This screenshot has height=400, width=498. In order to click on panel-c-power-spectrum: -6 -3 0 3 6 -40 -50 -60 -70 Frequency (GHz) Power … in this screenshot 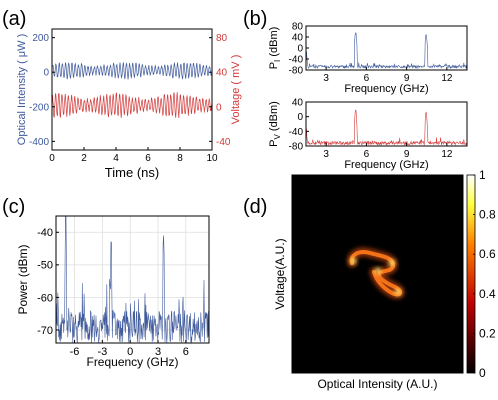, I will do `click(113, 292)`.